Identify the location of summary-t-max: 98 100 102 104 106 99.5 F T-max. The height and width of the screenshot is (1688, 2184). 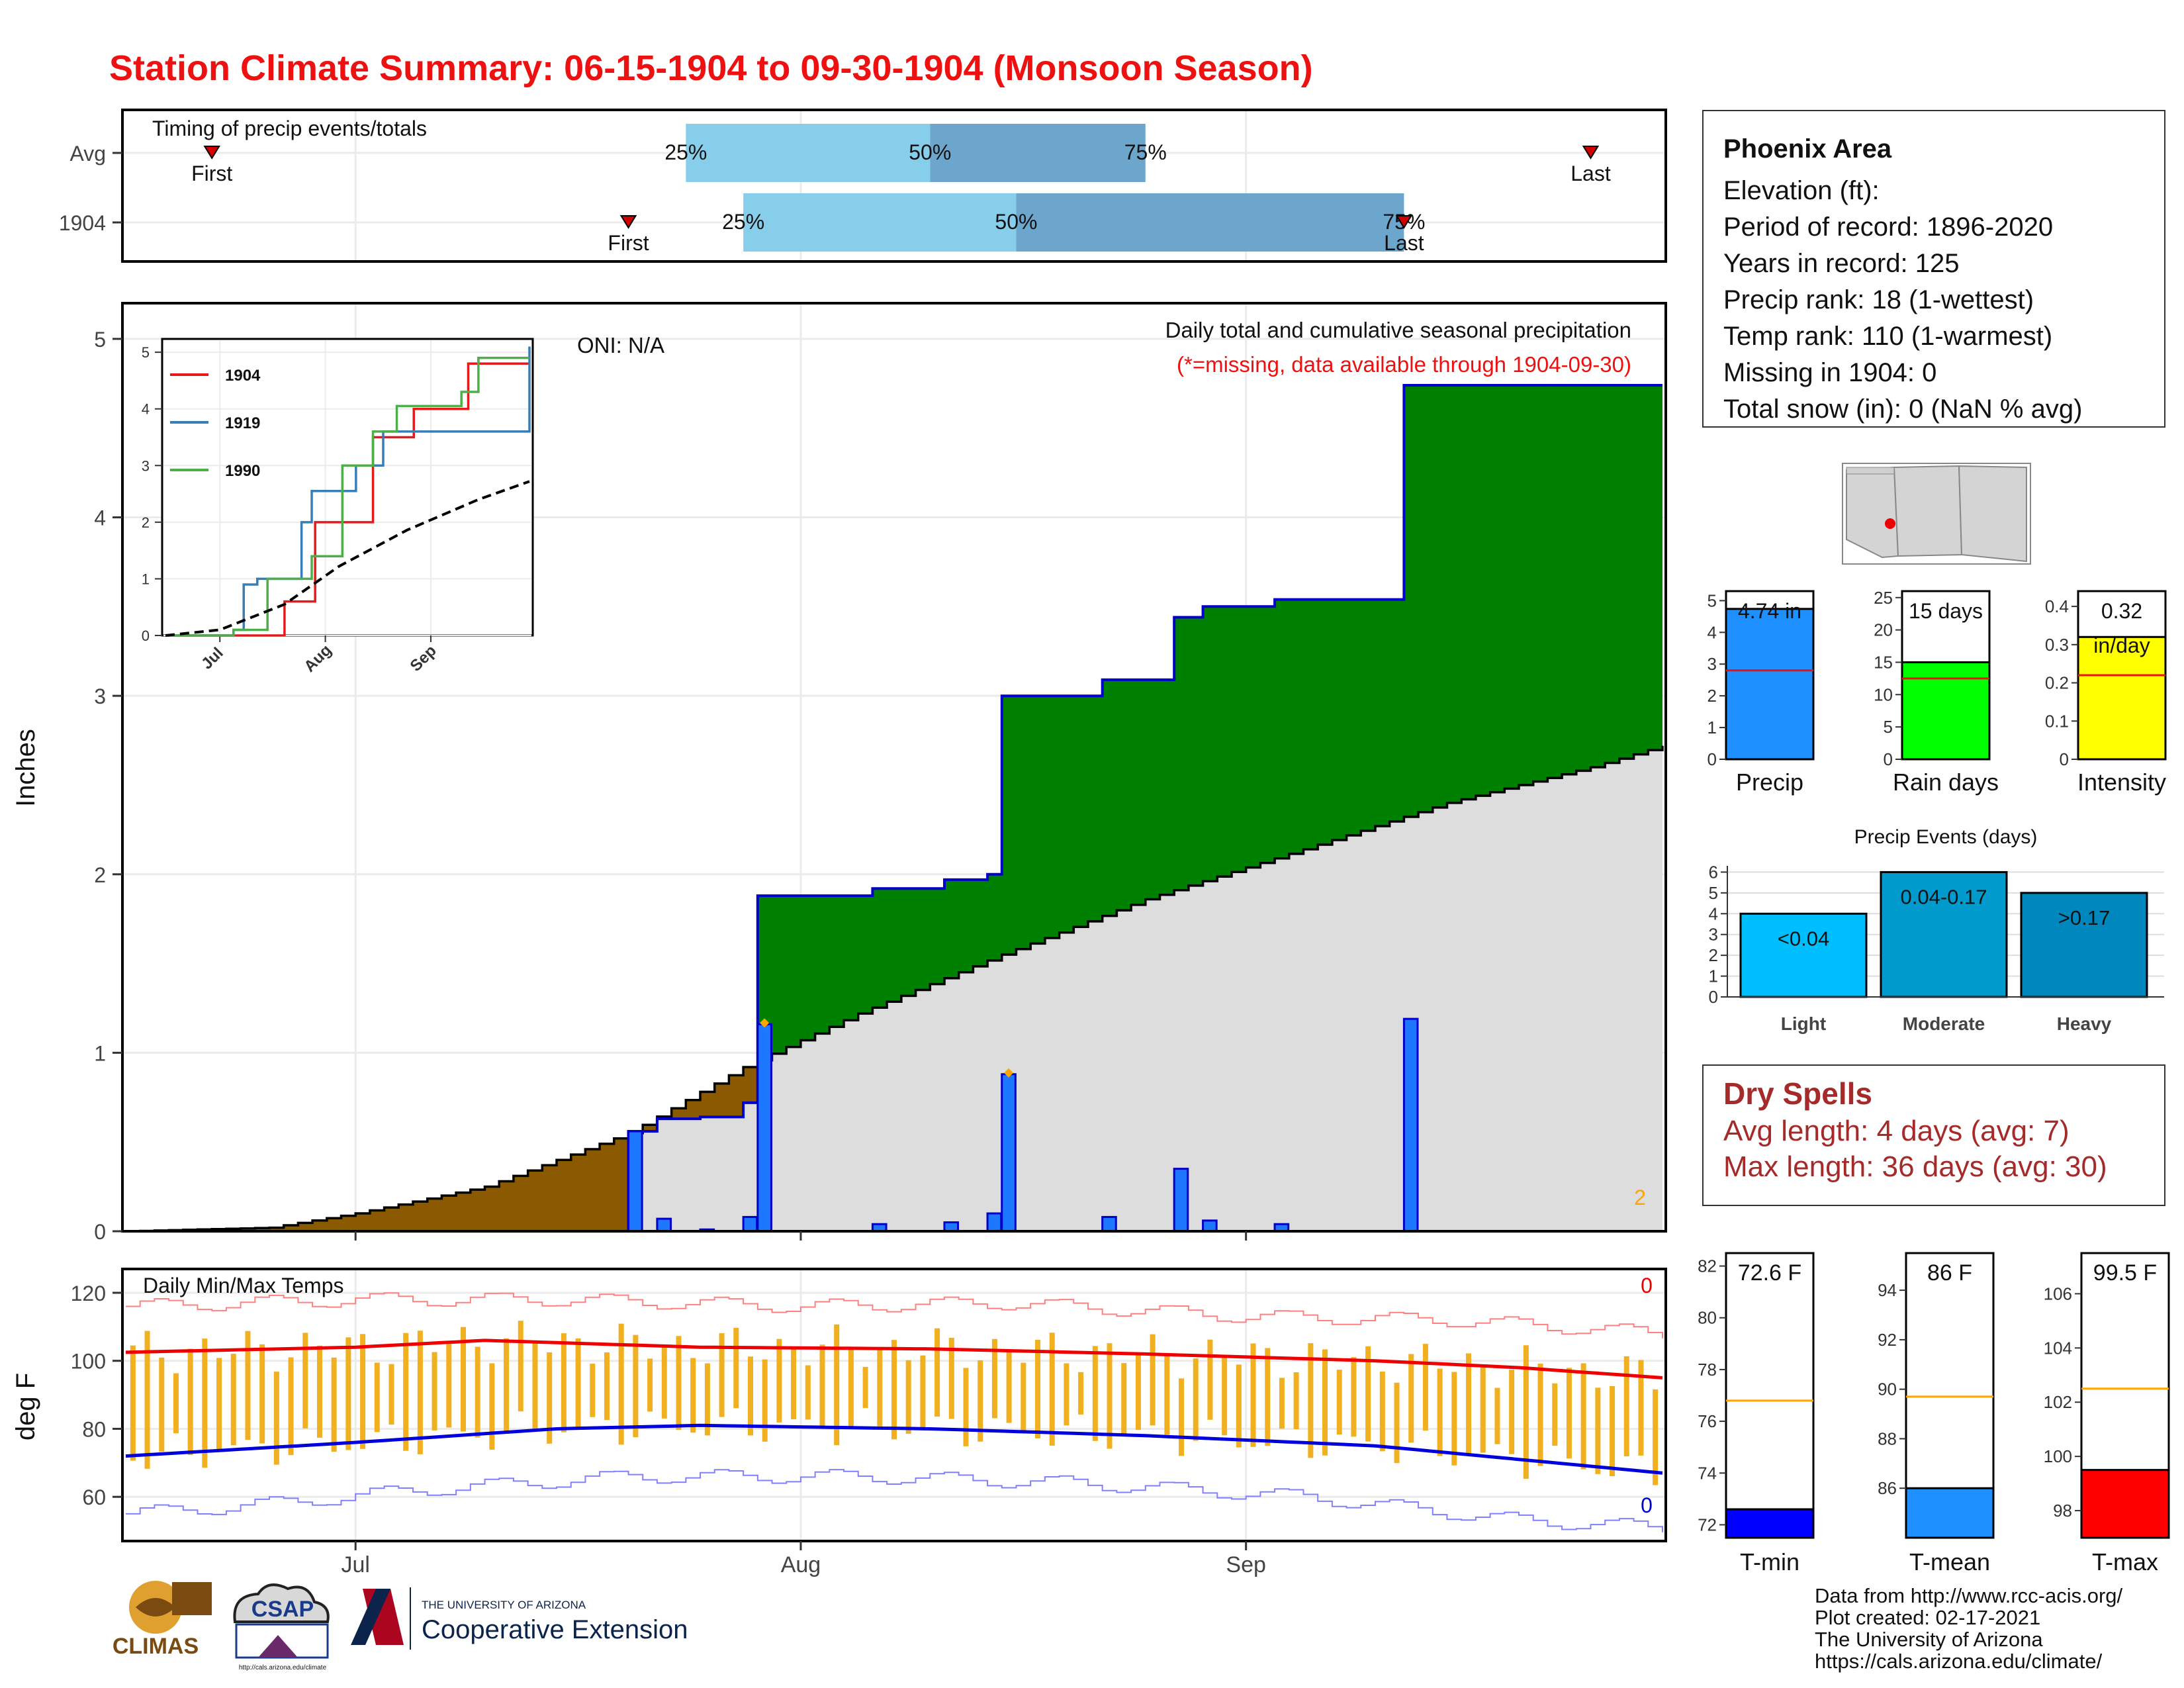
(2107, 1413).